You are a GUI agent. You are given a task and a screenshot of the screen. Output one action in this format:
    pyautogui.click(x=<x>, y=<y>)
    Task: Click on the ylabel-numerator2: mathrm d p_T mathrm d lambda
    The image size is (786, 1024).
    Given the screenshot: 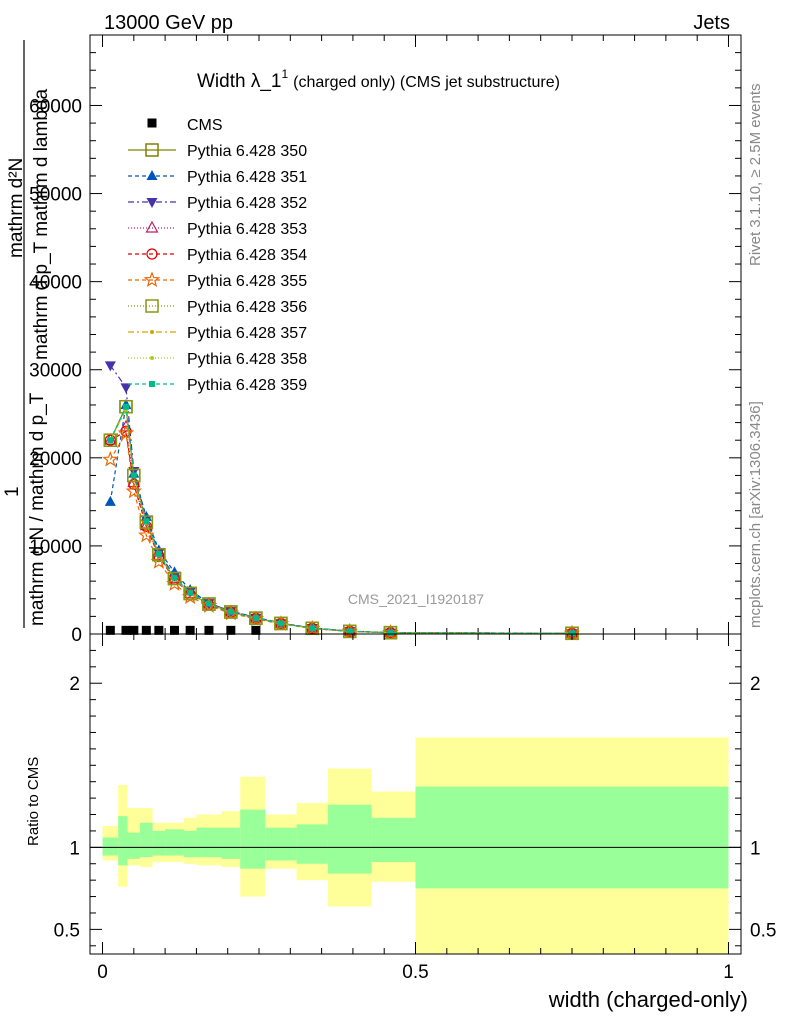 What is the action you would take?
    pyautogui.click(x=41, y=224)
    